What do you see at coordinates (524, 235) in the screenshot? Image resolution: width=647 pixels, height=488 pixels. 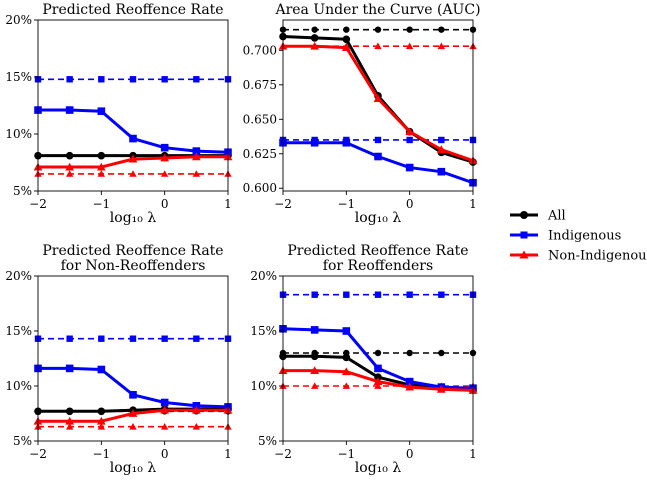 I see `legend-marker-indigenous` at bounding box center [524, 235].